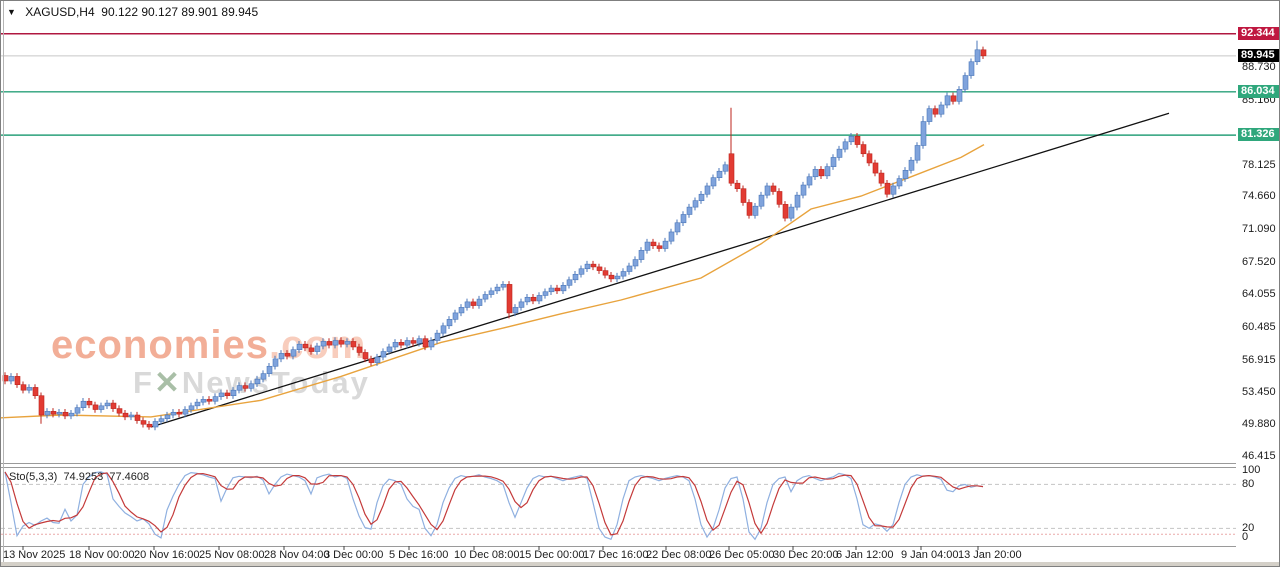  Describe the element at coordinates (143, 382) in the screenshot. I see `fxnewstoday-f: F` at that location.